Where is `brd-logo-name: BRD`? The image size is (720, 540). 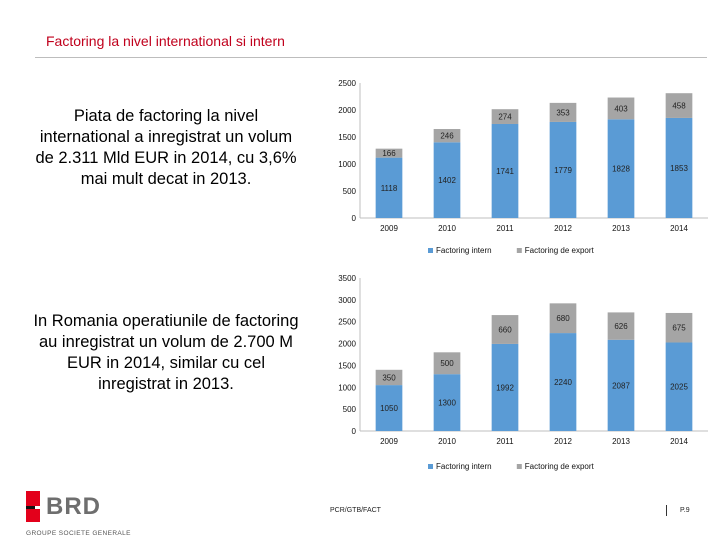
brd-logo-name: BRD is located at coordinates (73, 506).